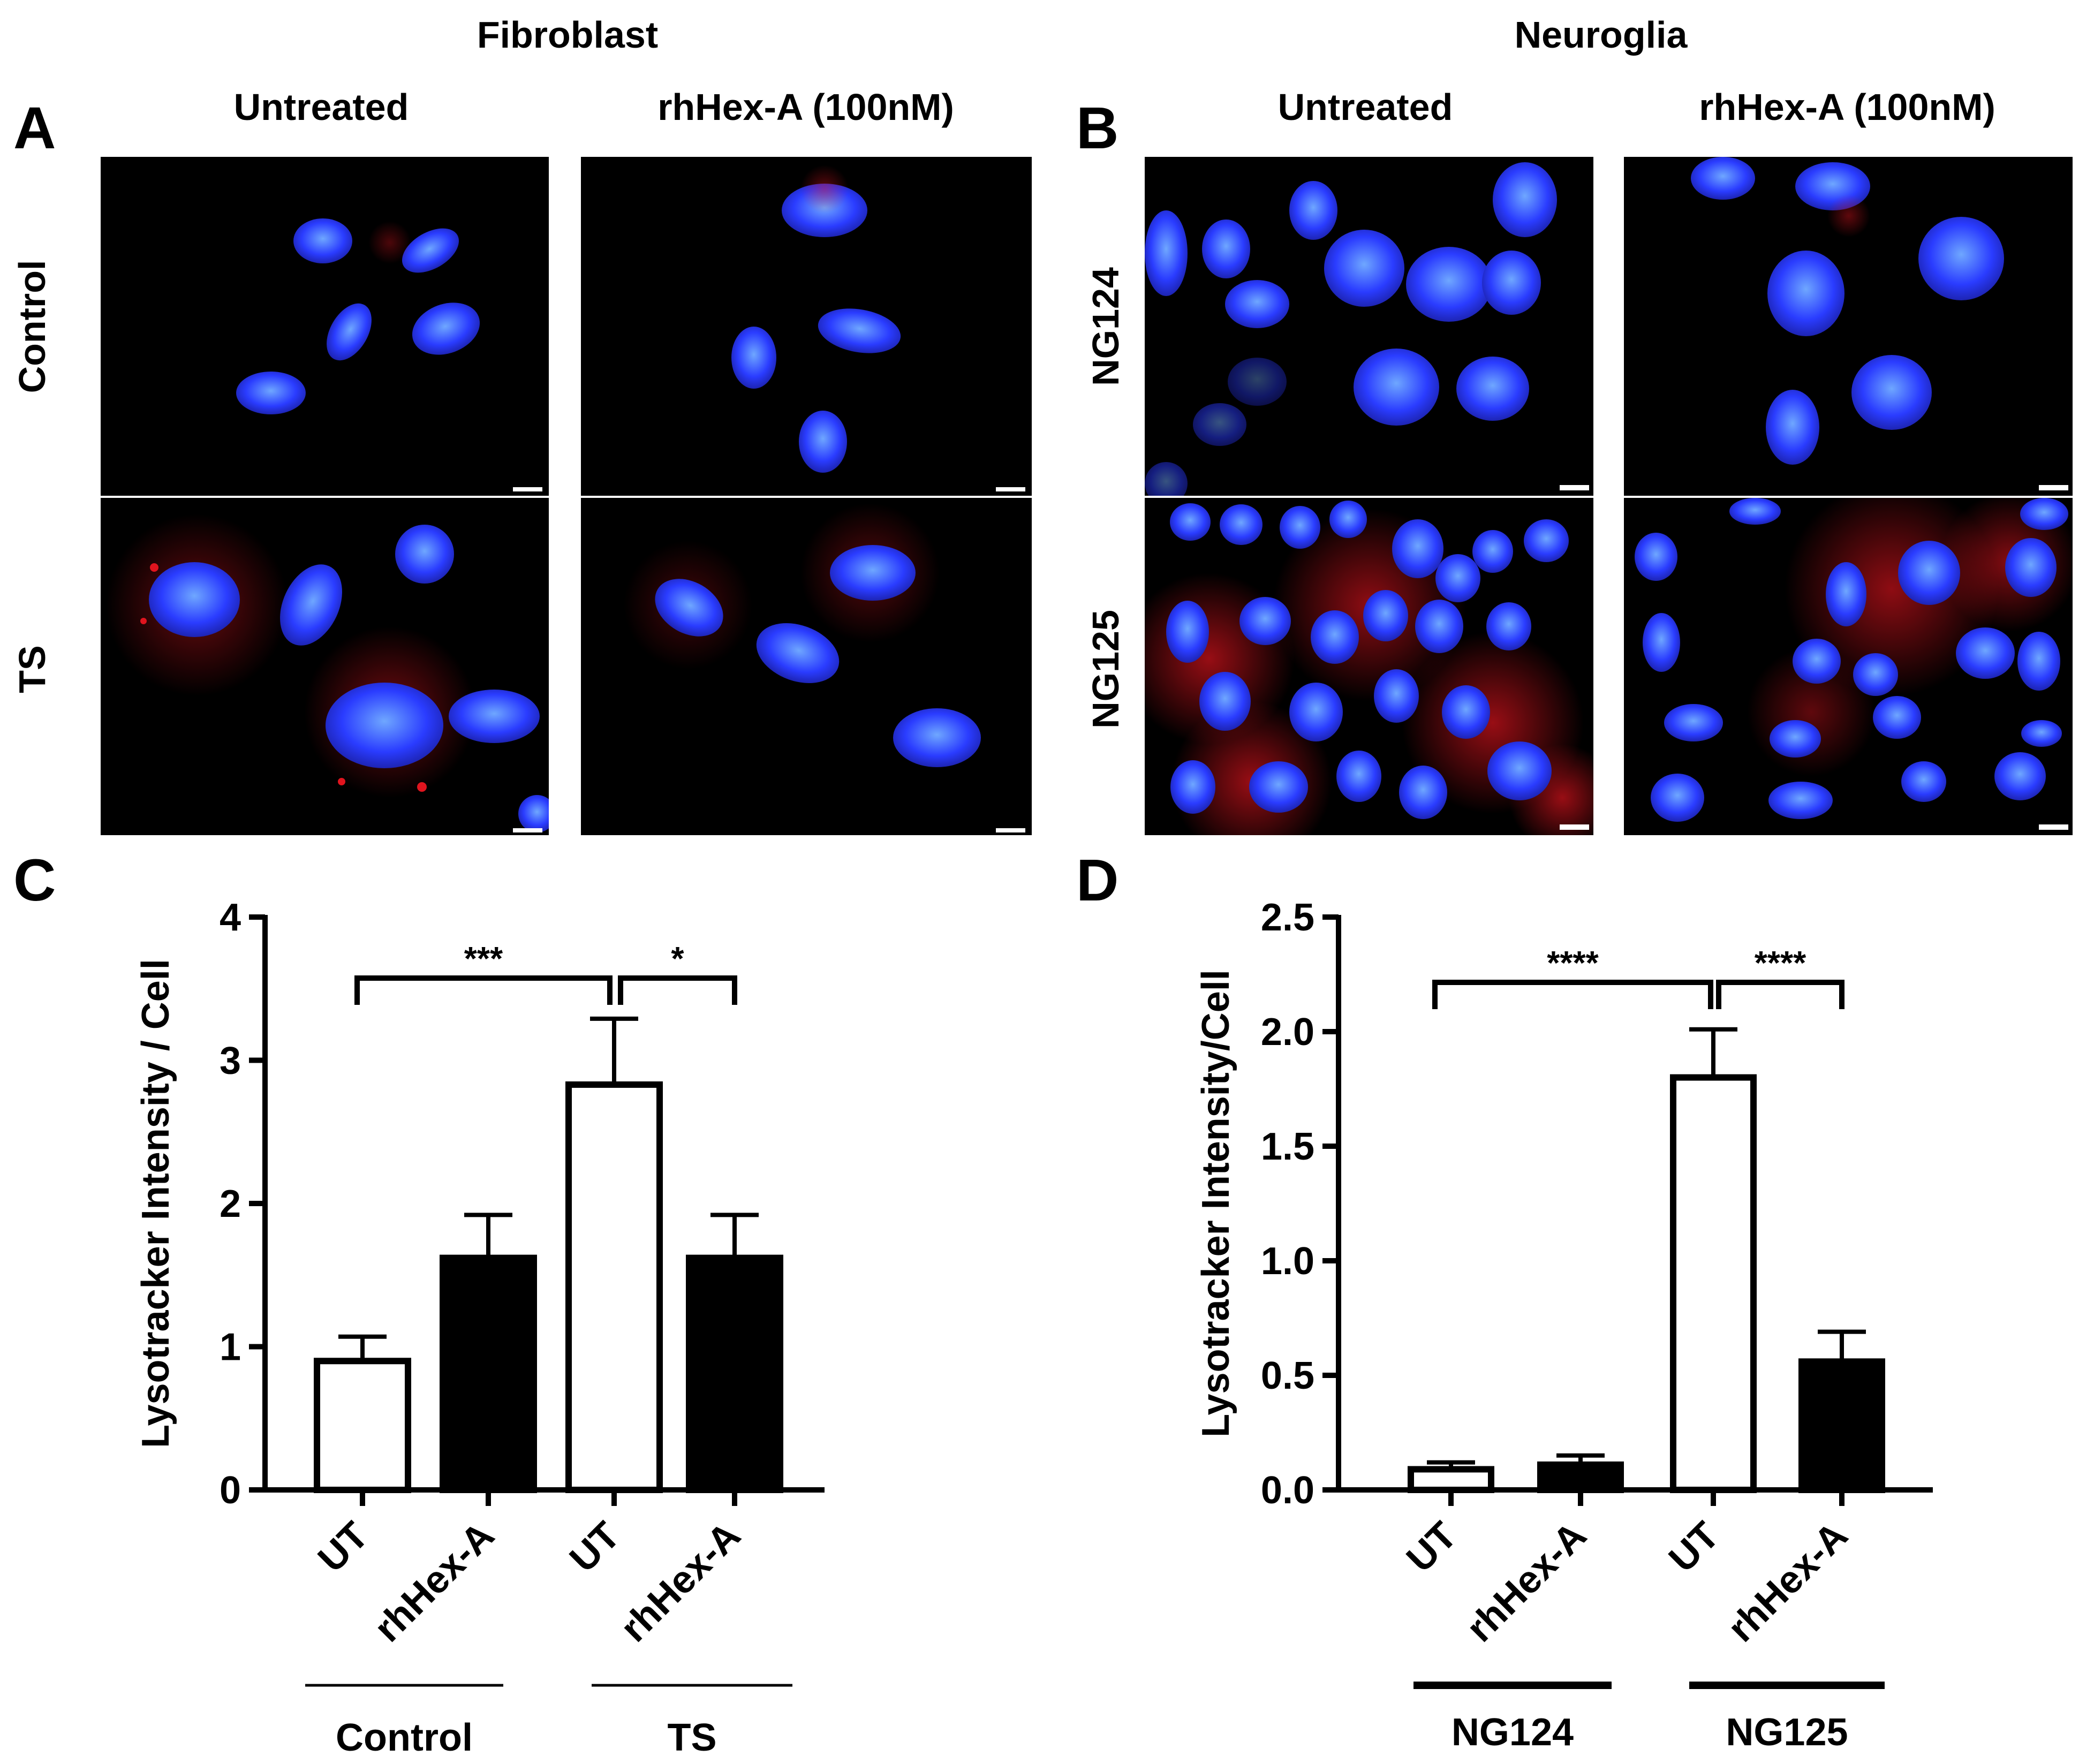  I want to click on micrograph-ng125-untreated, so click(1369, 667).